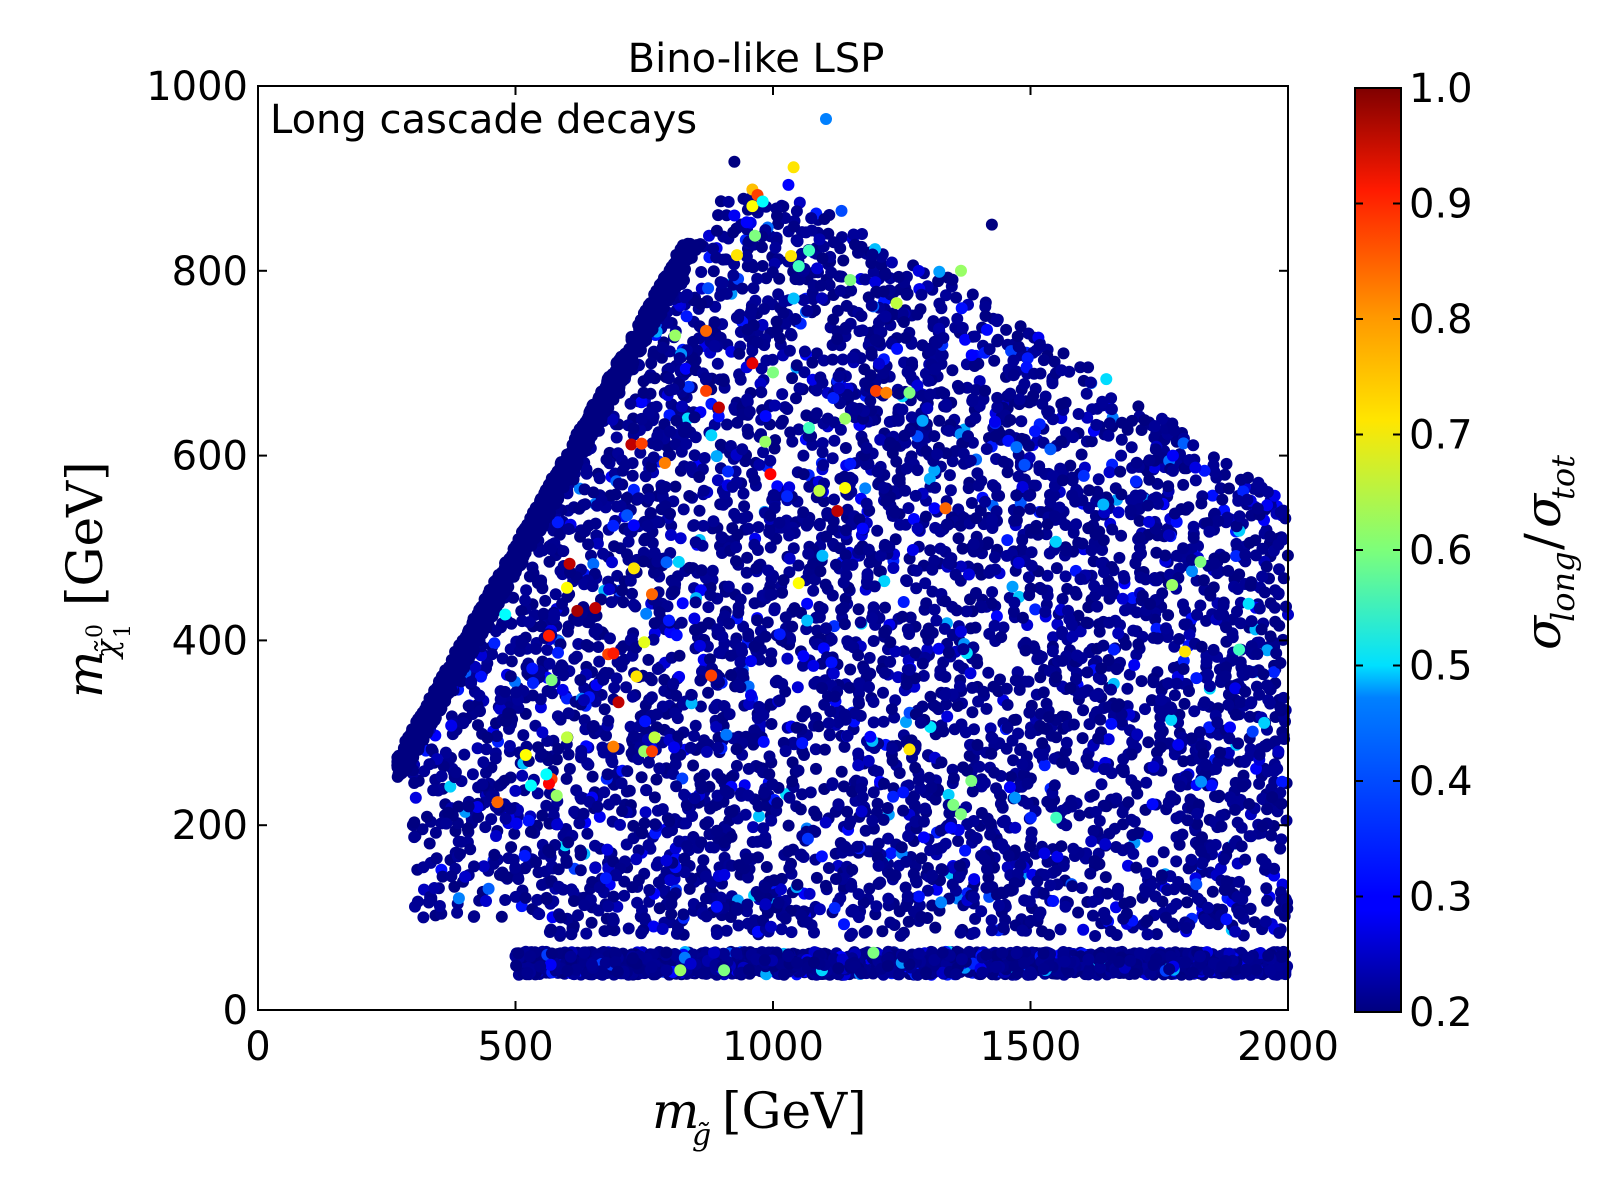 This screenshot has width=1600, height=1200. What do you see at coordinates (756, 59) in the screenshot?
I see `chart-title: Bino-like LSP` at bounding box center [756, 59].